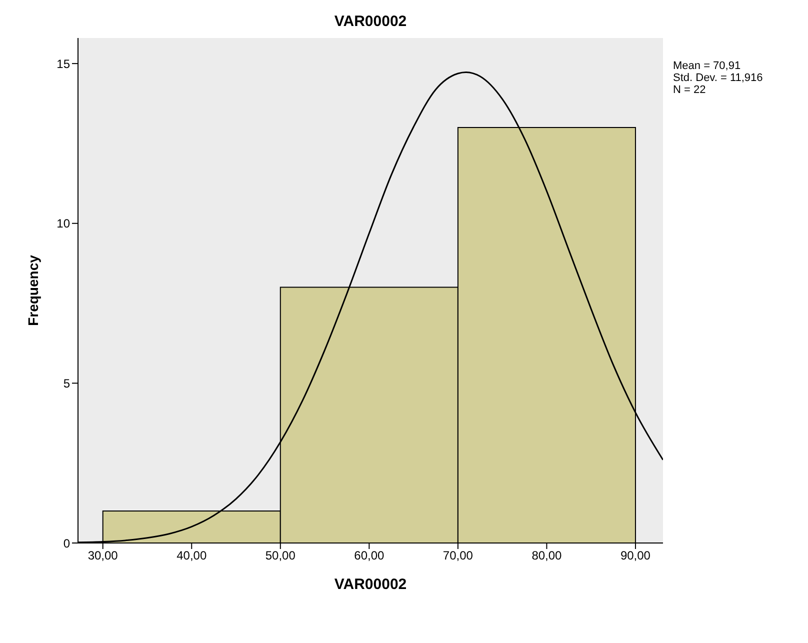 The width and height of the screenshot is (808, 643). Describe the element at coordinates (718, 78) in the screenshot. I see `text: Std. Dev. = 11,916` at that location.